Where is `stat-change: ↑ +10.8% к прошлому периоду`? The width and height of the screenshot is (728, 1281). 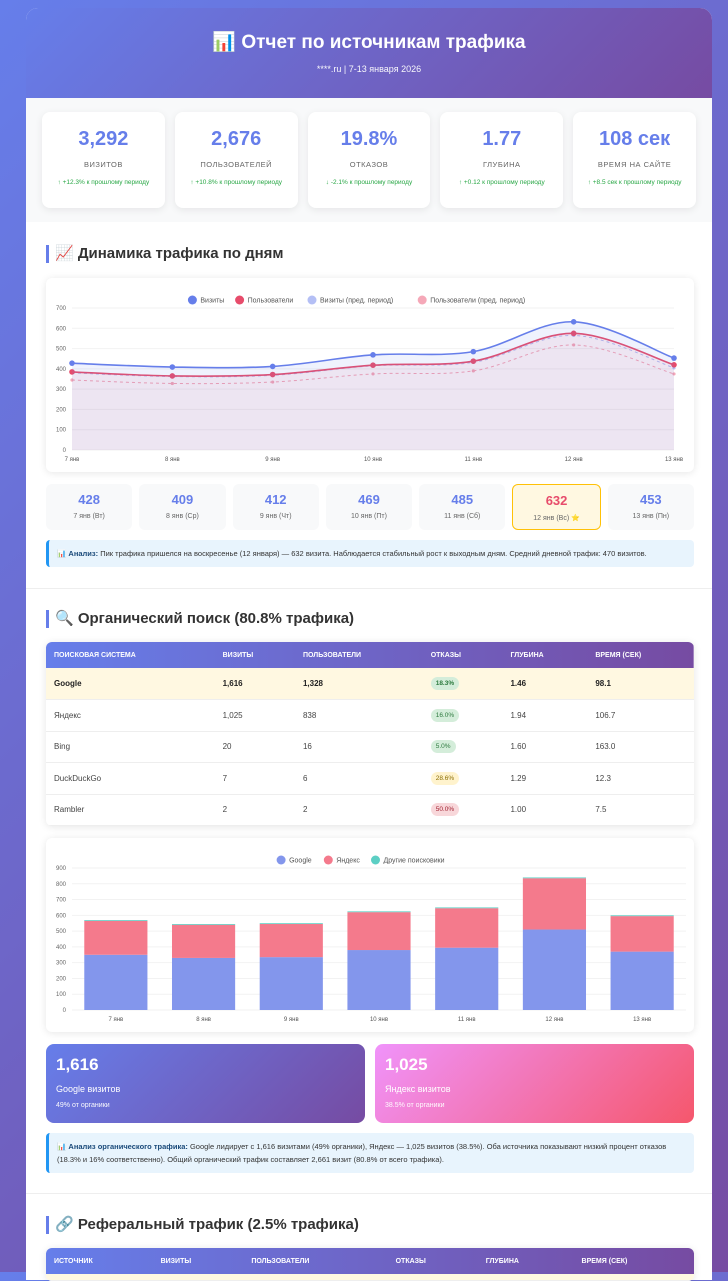 stat-change: ↑ +10.8% к прошлому периоду is located at coordinates (236, 182).